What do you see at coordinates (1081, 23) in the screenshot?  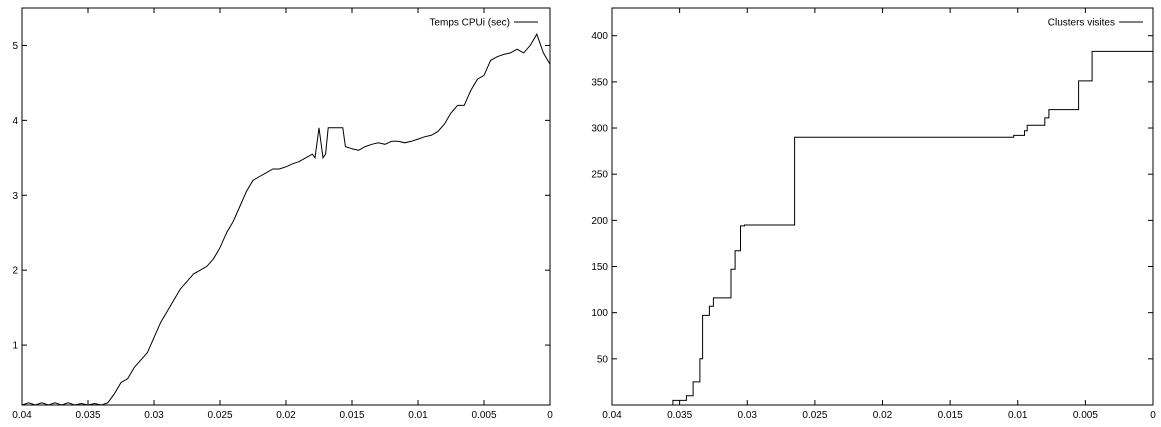 I see `legend-label: Clusters visites` at bounding box center [1081, 23].